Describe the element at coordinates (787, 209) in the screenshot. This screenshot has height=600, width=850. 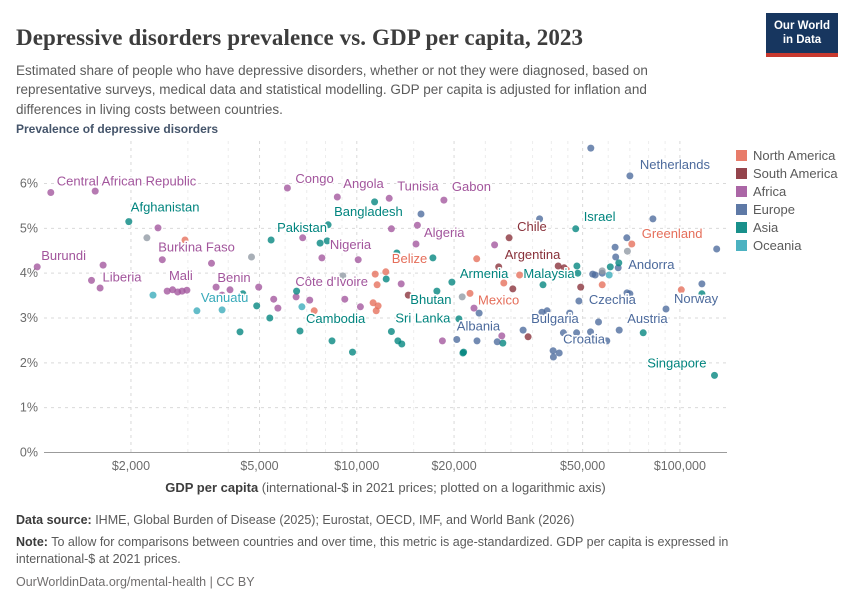
I see `legend-item-europe: Europe` at that location.